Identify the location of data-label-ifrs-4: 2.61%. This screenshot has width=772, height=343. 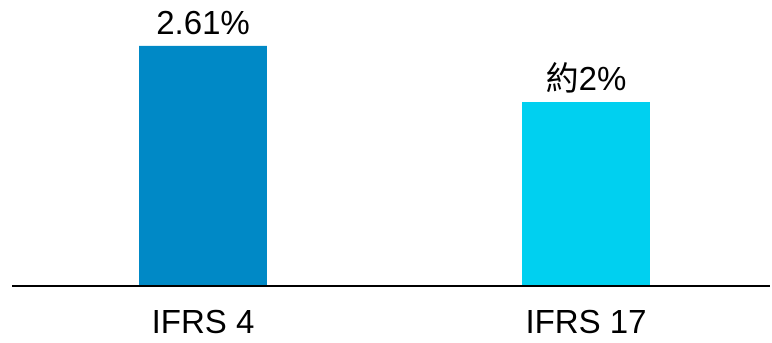
(203, 22).